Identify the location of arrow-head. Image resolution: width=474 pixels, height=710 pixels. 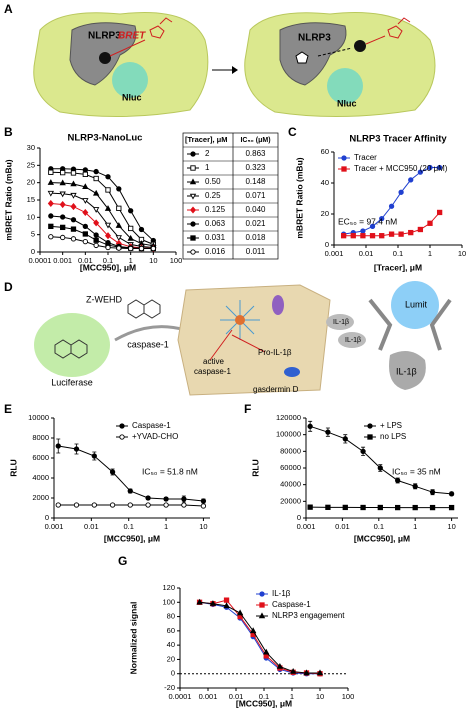
(235, 70).